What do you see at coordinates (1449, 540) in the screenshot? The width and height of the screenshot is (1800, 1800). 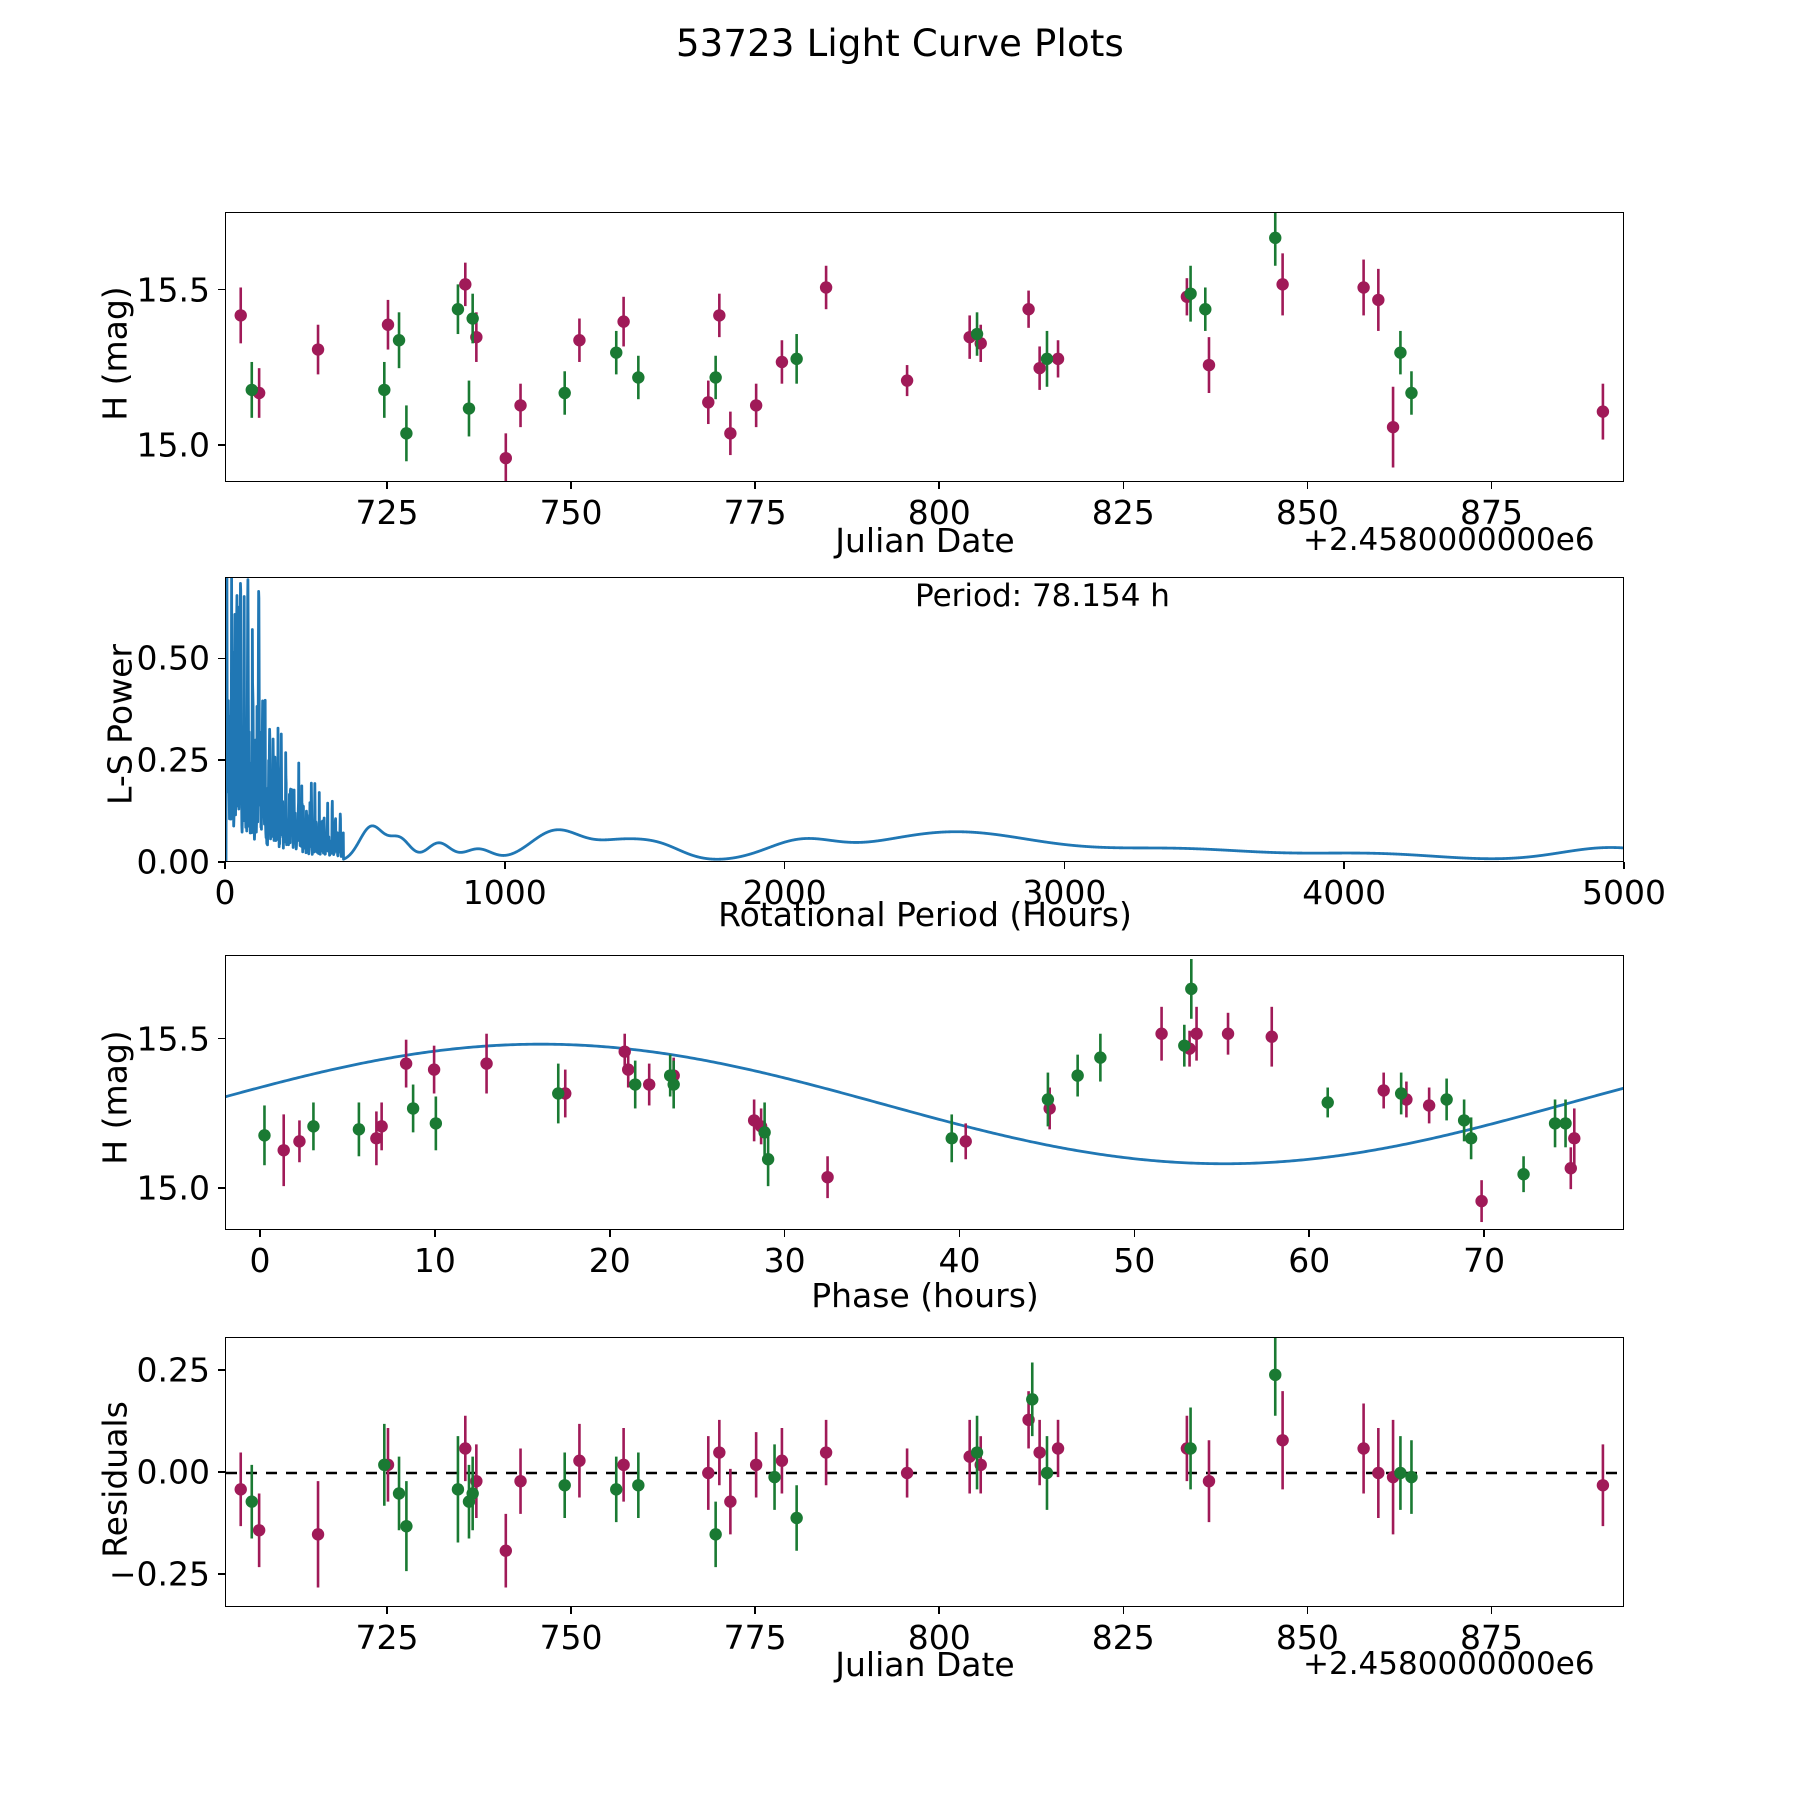 I see `axis-offset-lightcurve: +2.4580000000e6` at bounding box center [1449, 540].